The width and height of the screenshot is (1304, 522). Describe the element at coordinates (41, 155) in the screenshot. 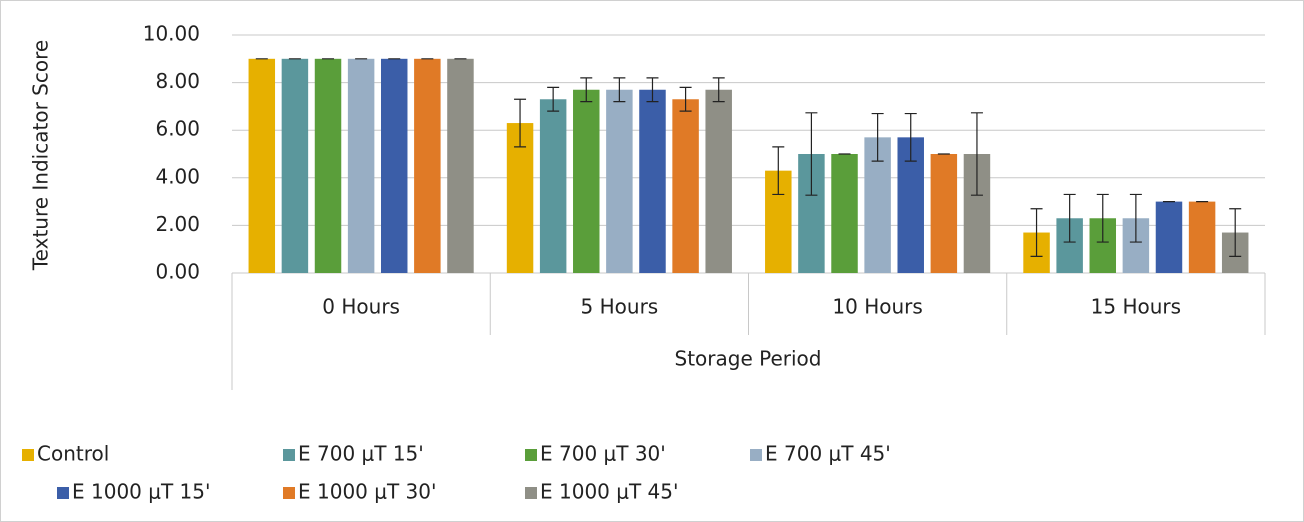

I see `y-axis-label: Texture Indicator Score` at that location.